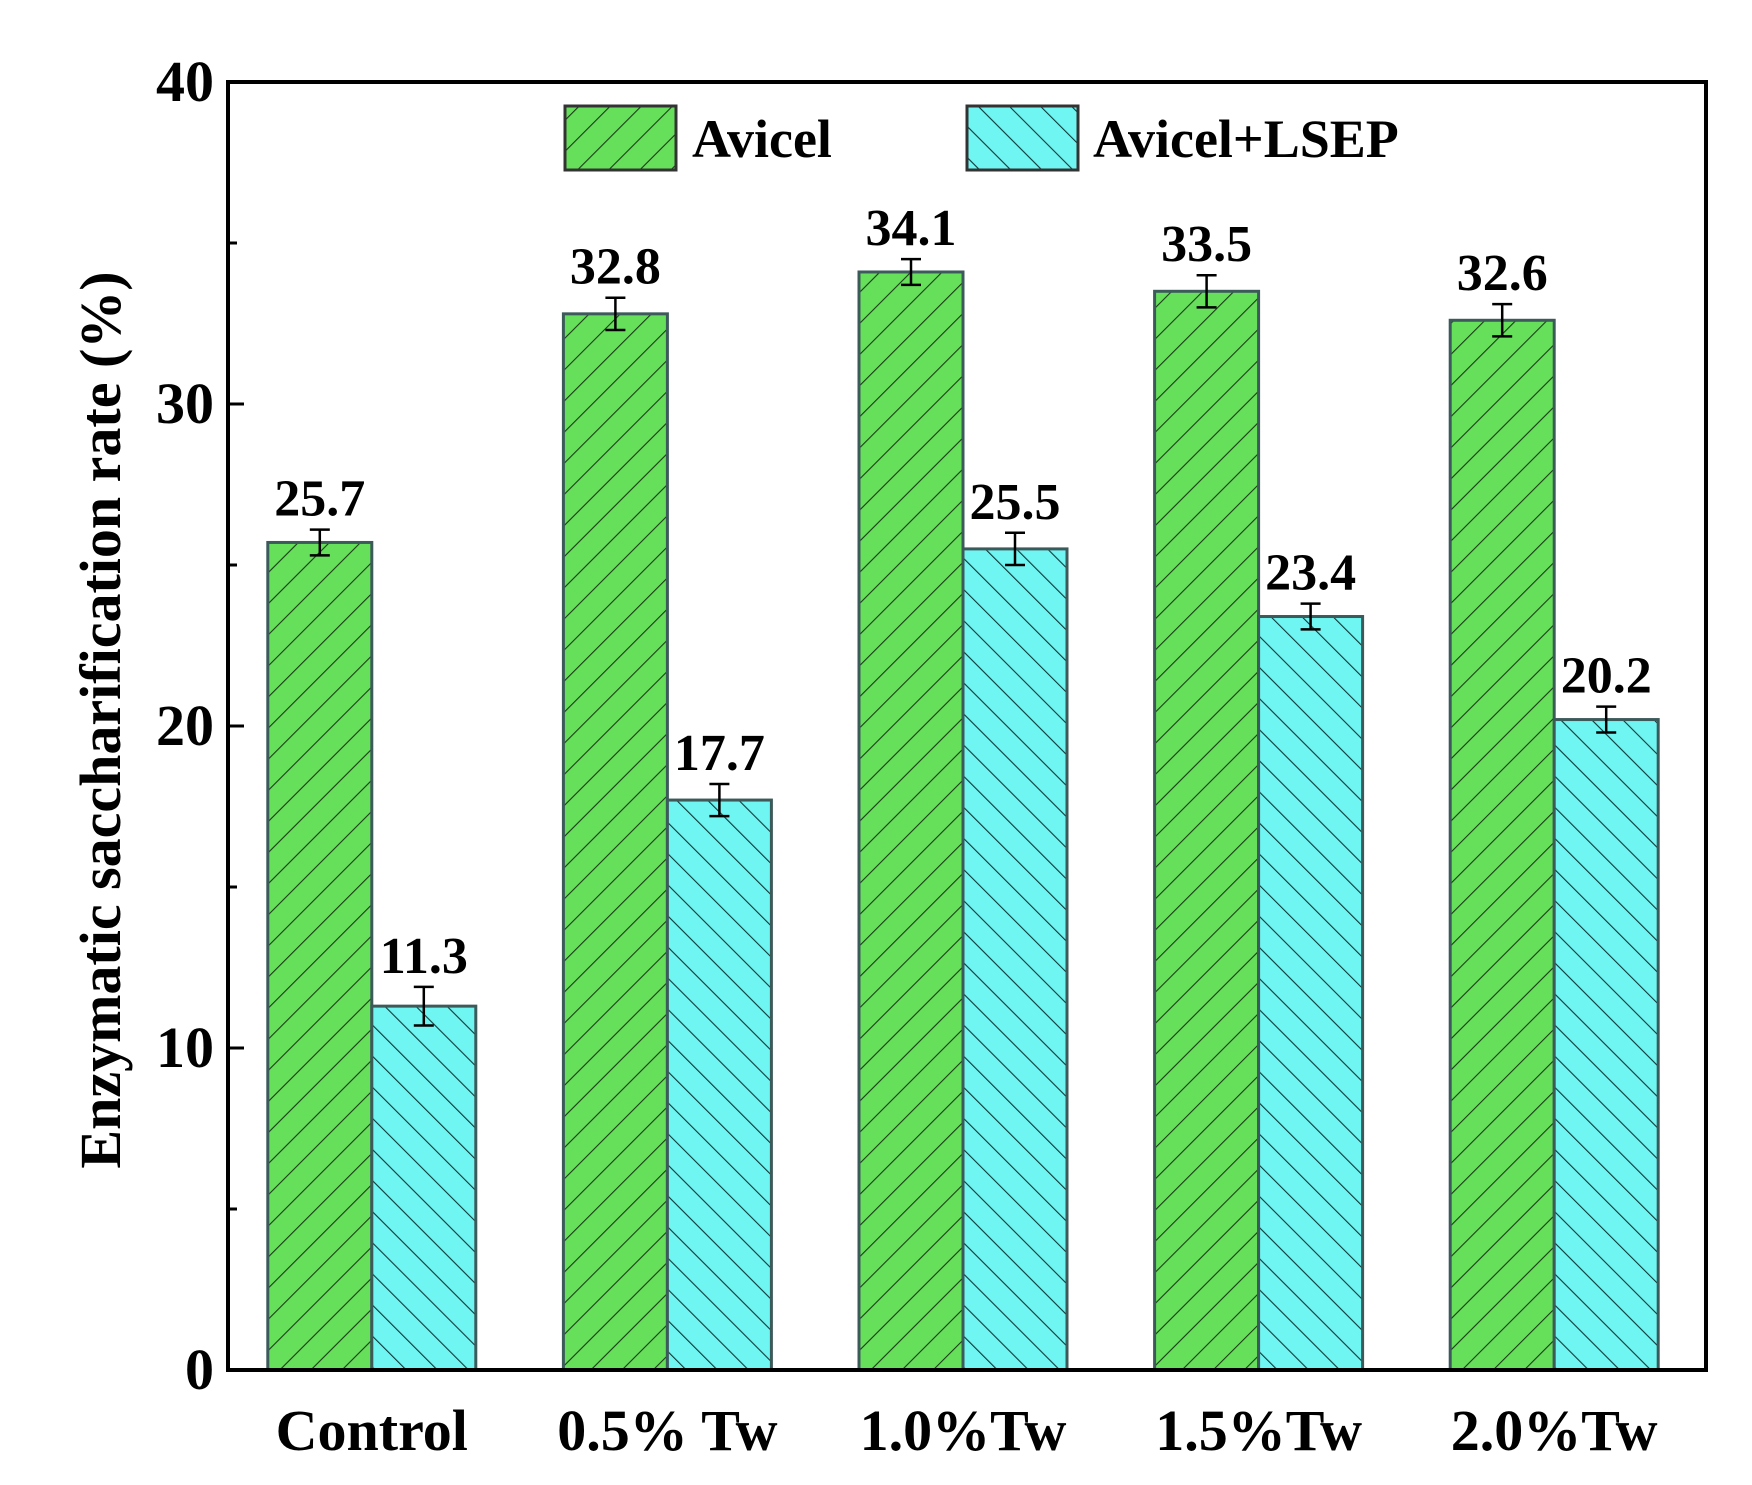 The image size is (1752, 1485). What do you see at coordinates (185, 1047) in the screenshot?
I see `y-tick-label-10: 10` at bounding box center [185, 1047].